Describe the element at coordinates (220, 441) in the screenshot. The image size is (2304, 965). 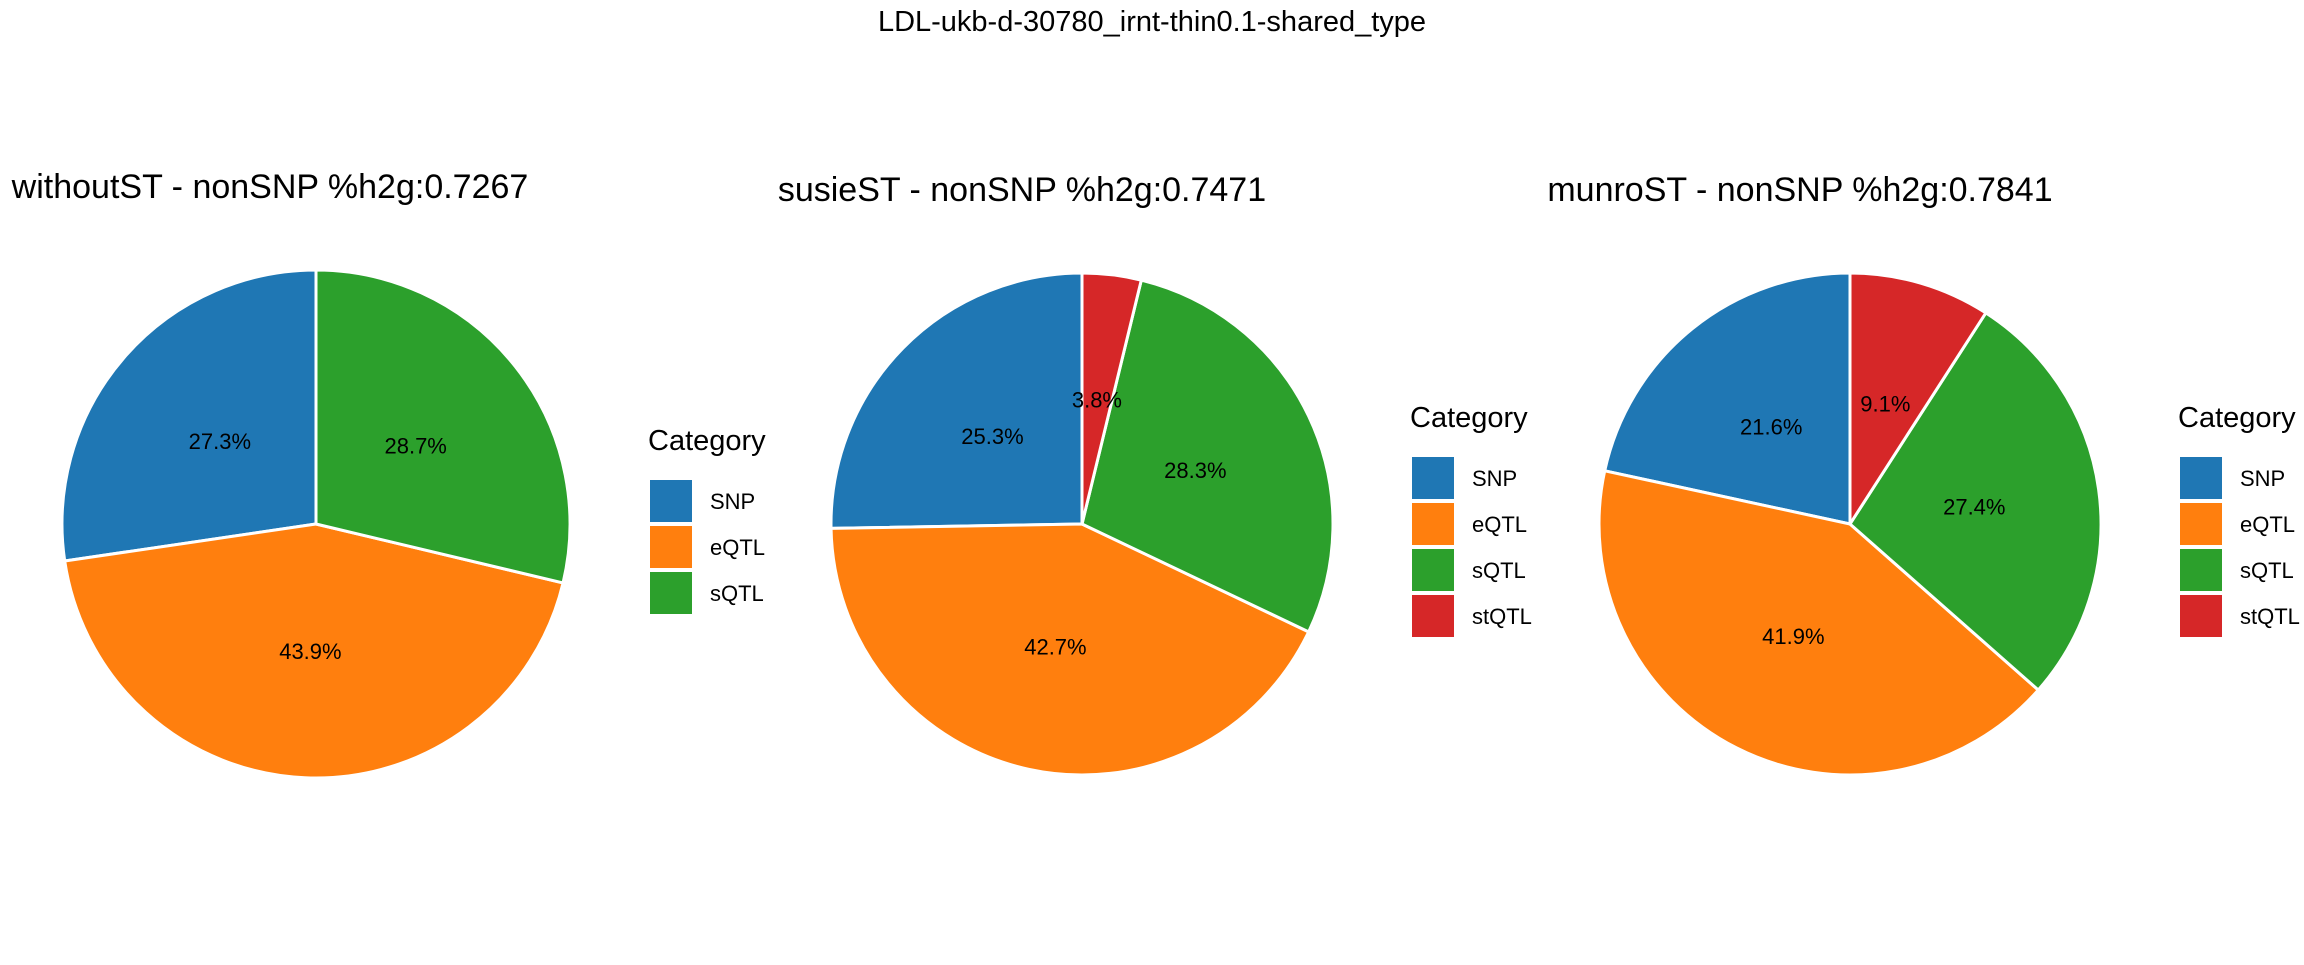
I see `slice-label: 27.3%` at that location.